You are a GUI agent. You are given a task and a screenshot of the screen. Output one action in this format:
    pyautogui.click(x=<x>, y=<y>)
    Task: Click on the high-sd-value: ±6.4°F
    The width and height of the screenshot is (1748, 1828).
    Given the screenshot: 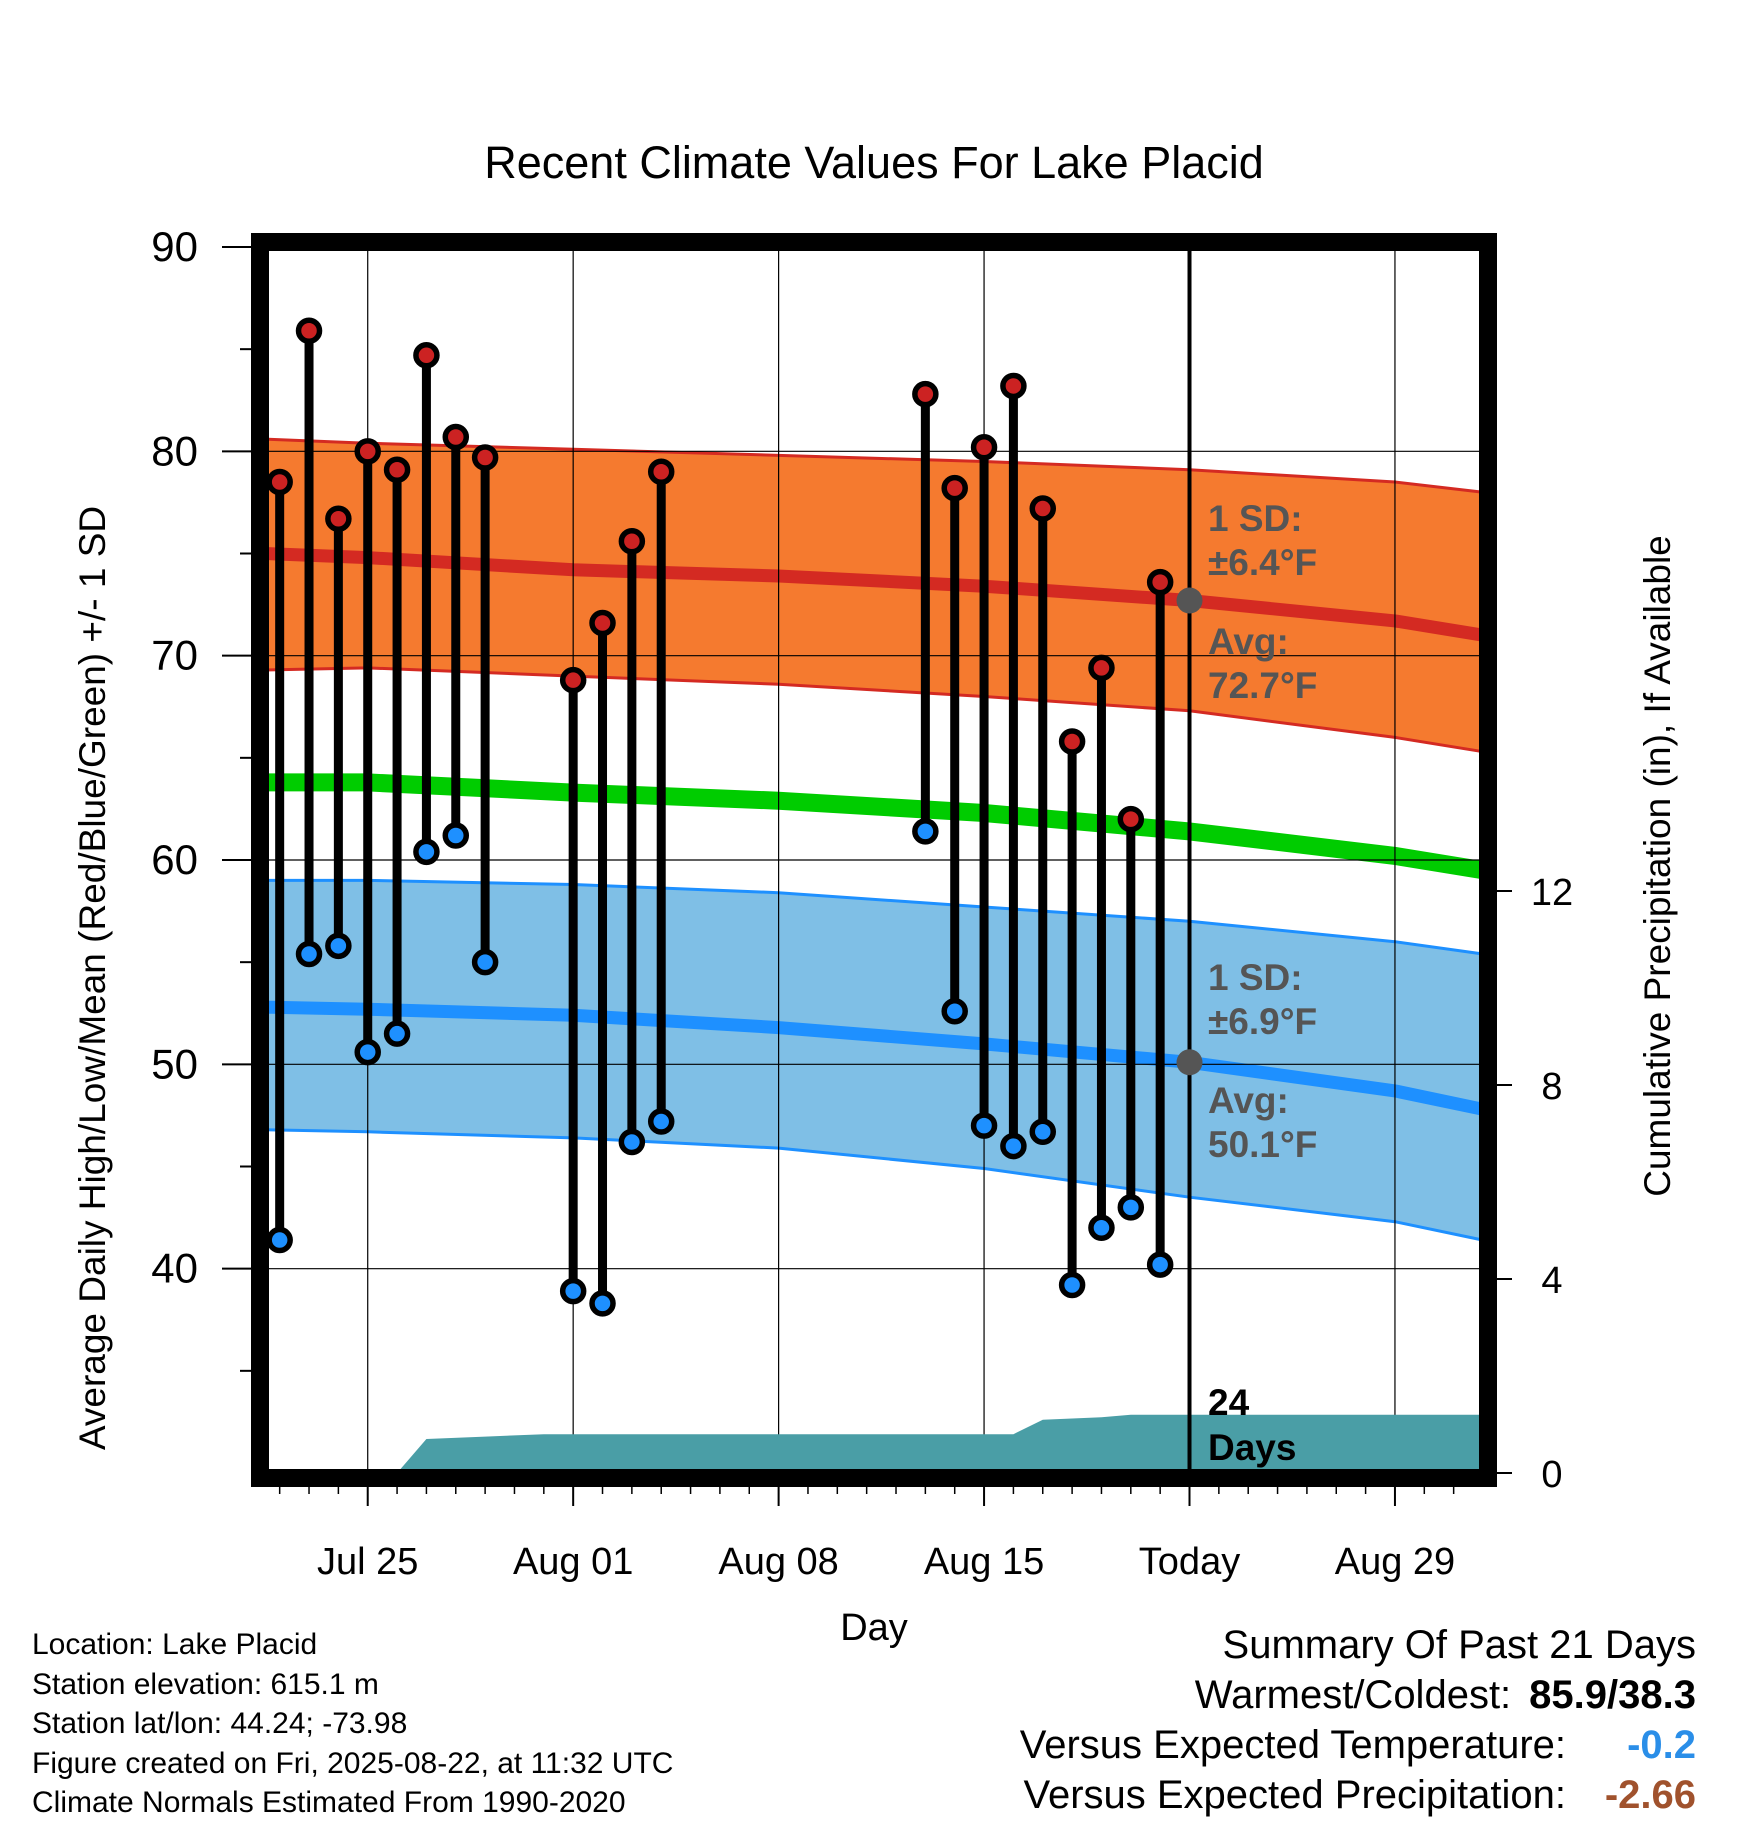 What is the action you would take?
    pyautogui.click(x=1262, y=562)
    